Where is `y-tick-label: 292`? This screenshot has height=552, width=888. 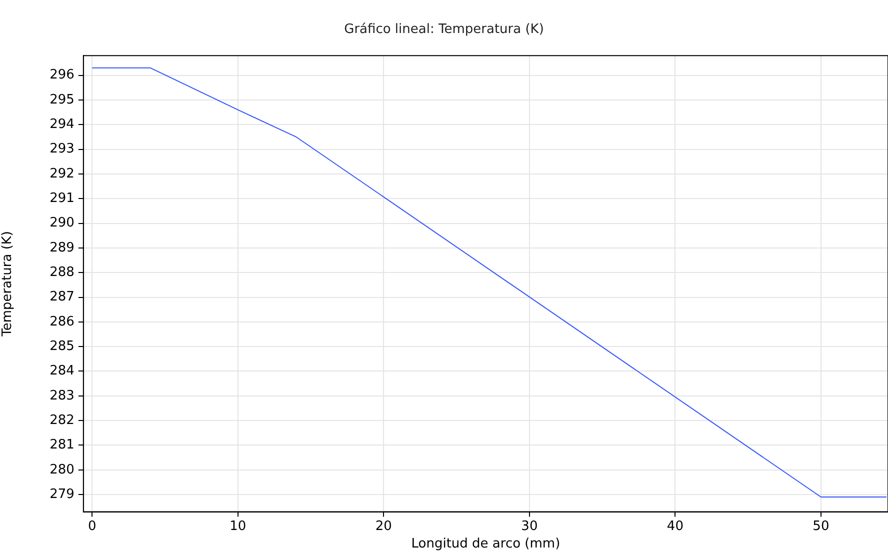
y-tick-label: 292 is located at coordinates (62, 174).